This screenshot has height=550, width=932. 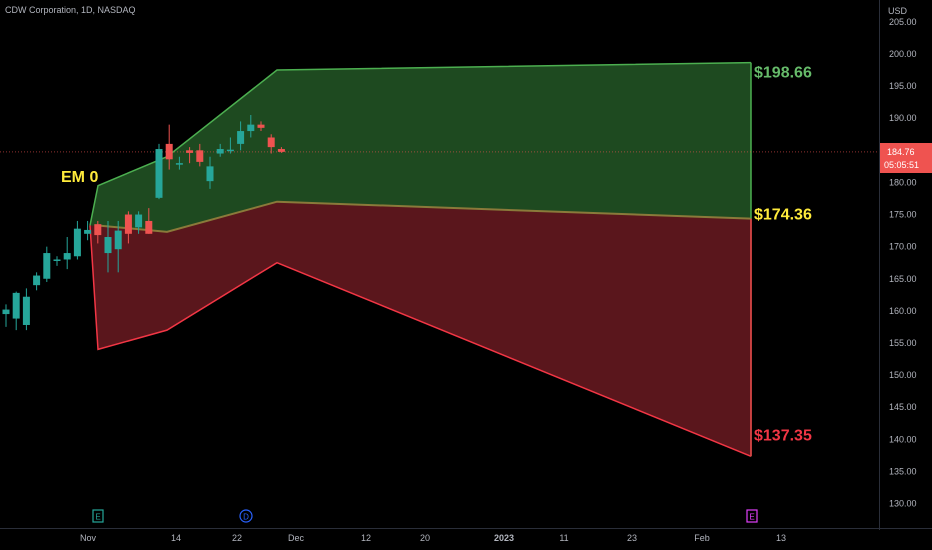 I want to click on lower-value-label: $137.35, so click(x=783, y=435).